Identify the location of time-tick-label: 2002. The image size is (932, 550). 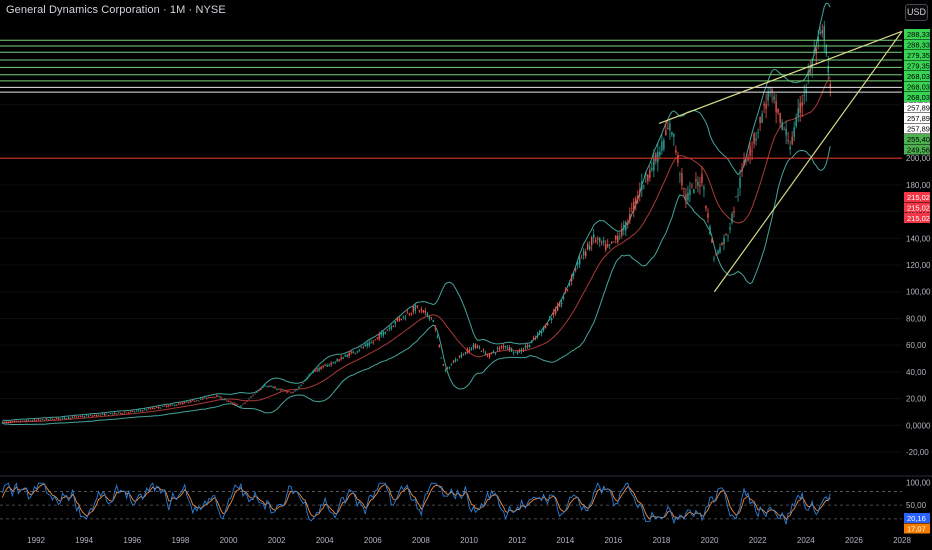
(277, 540).